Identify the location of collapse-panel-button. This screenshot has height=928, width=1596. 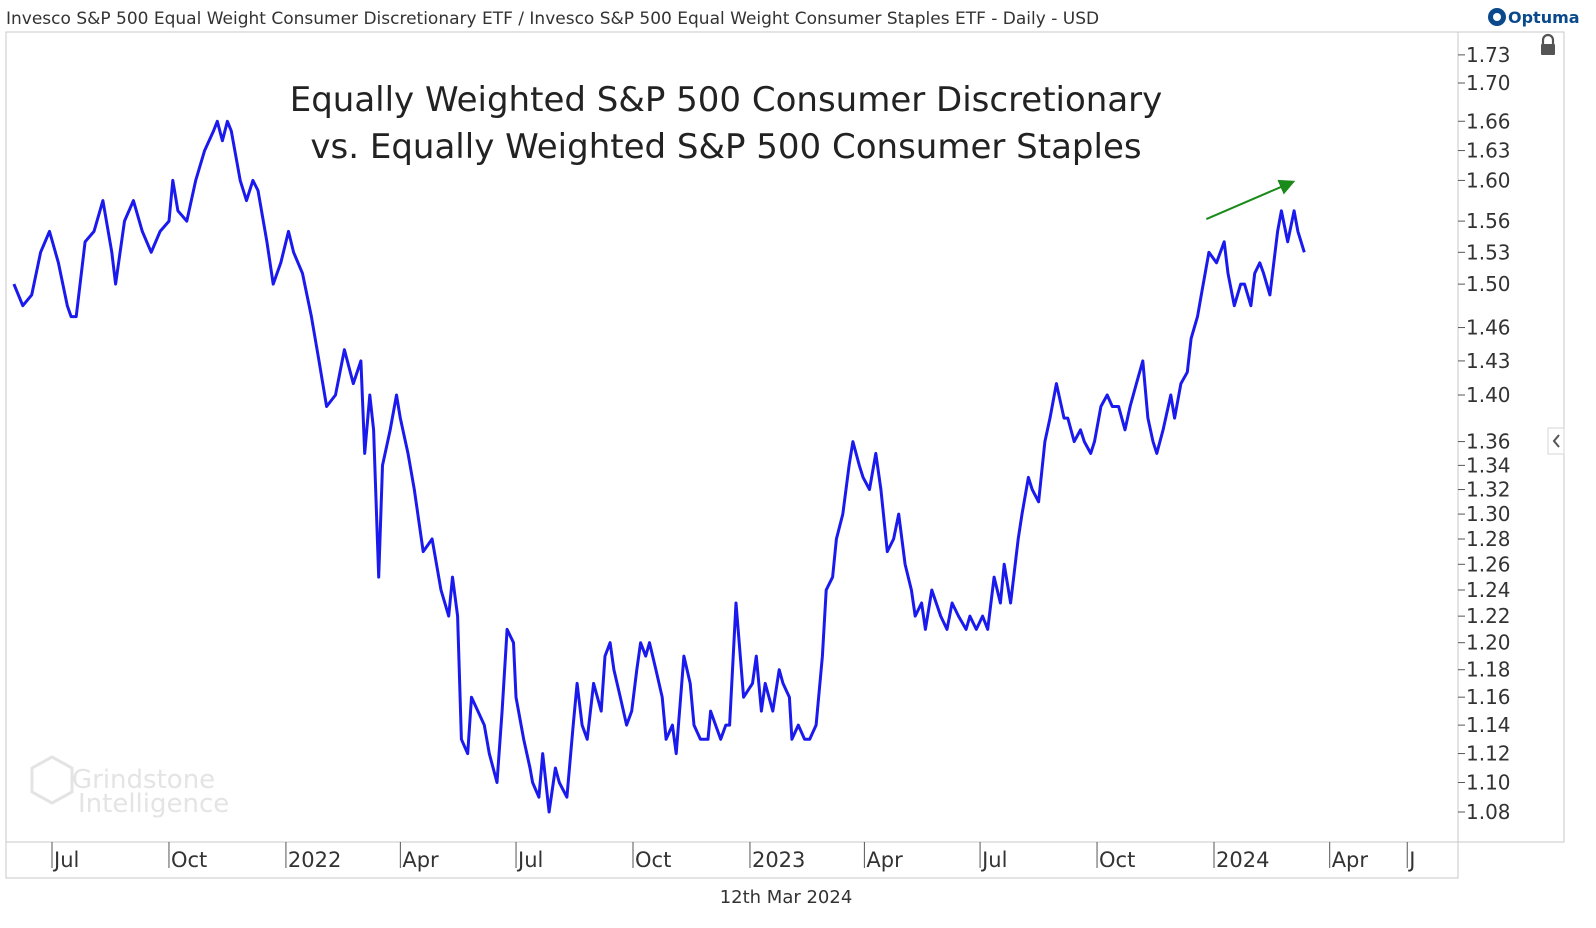
(1556, 441).